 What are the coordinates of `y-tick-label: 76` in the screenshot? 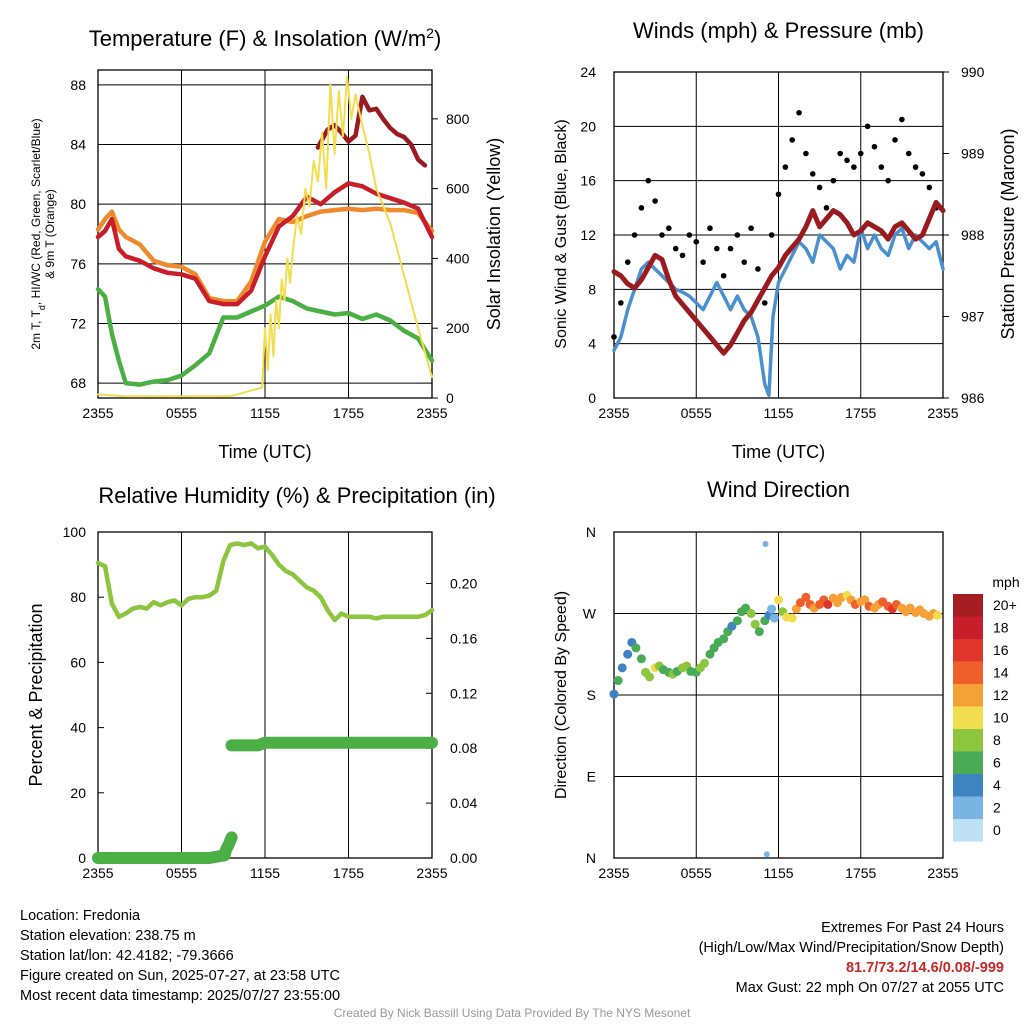 It's located at (78, 264).